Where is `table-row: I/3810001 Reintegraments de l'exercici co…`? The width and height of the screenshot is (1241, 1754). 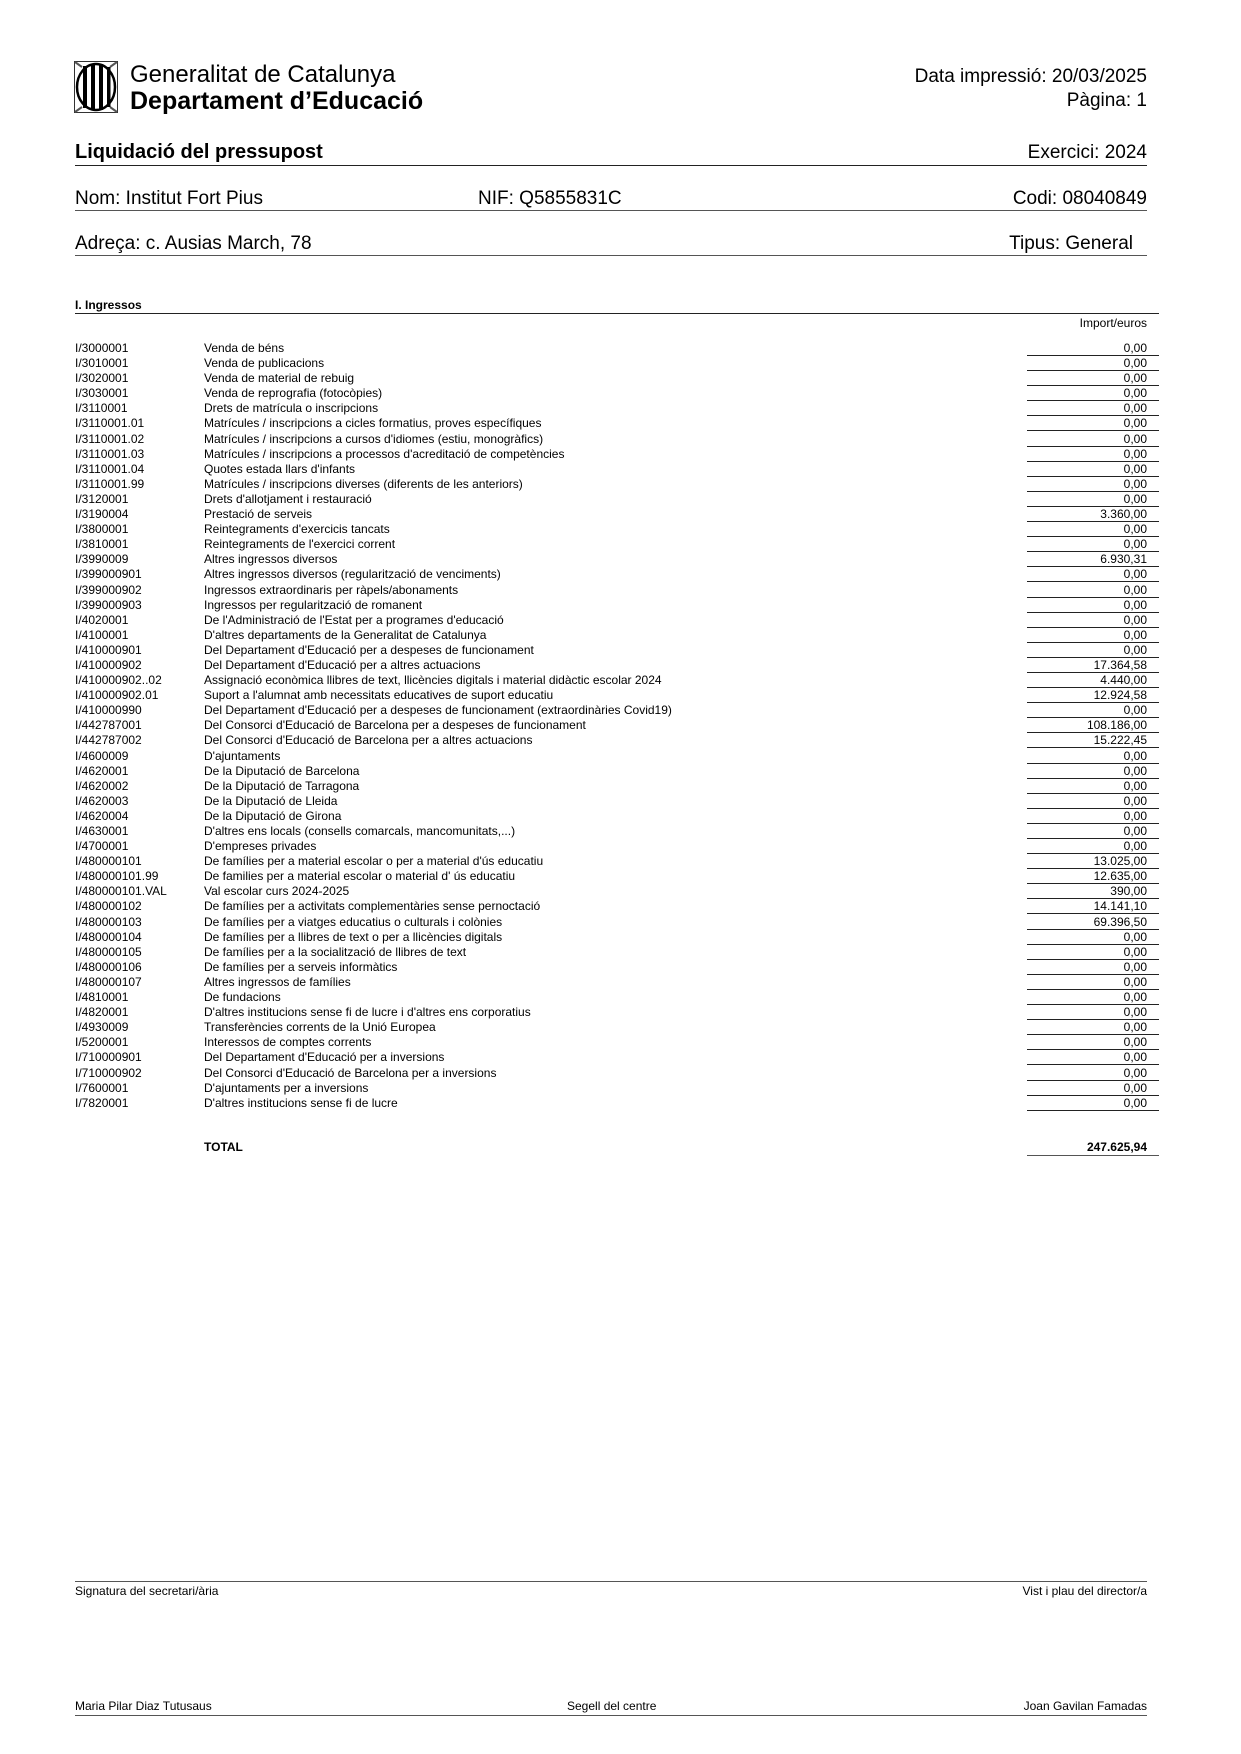
table-row: I/3810001 Reintegraments de l'exercici co… is located at coordinates (617, 545).